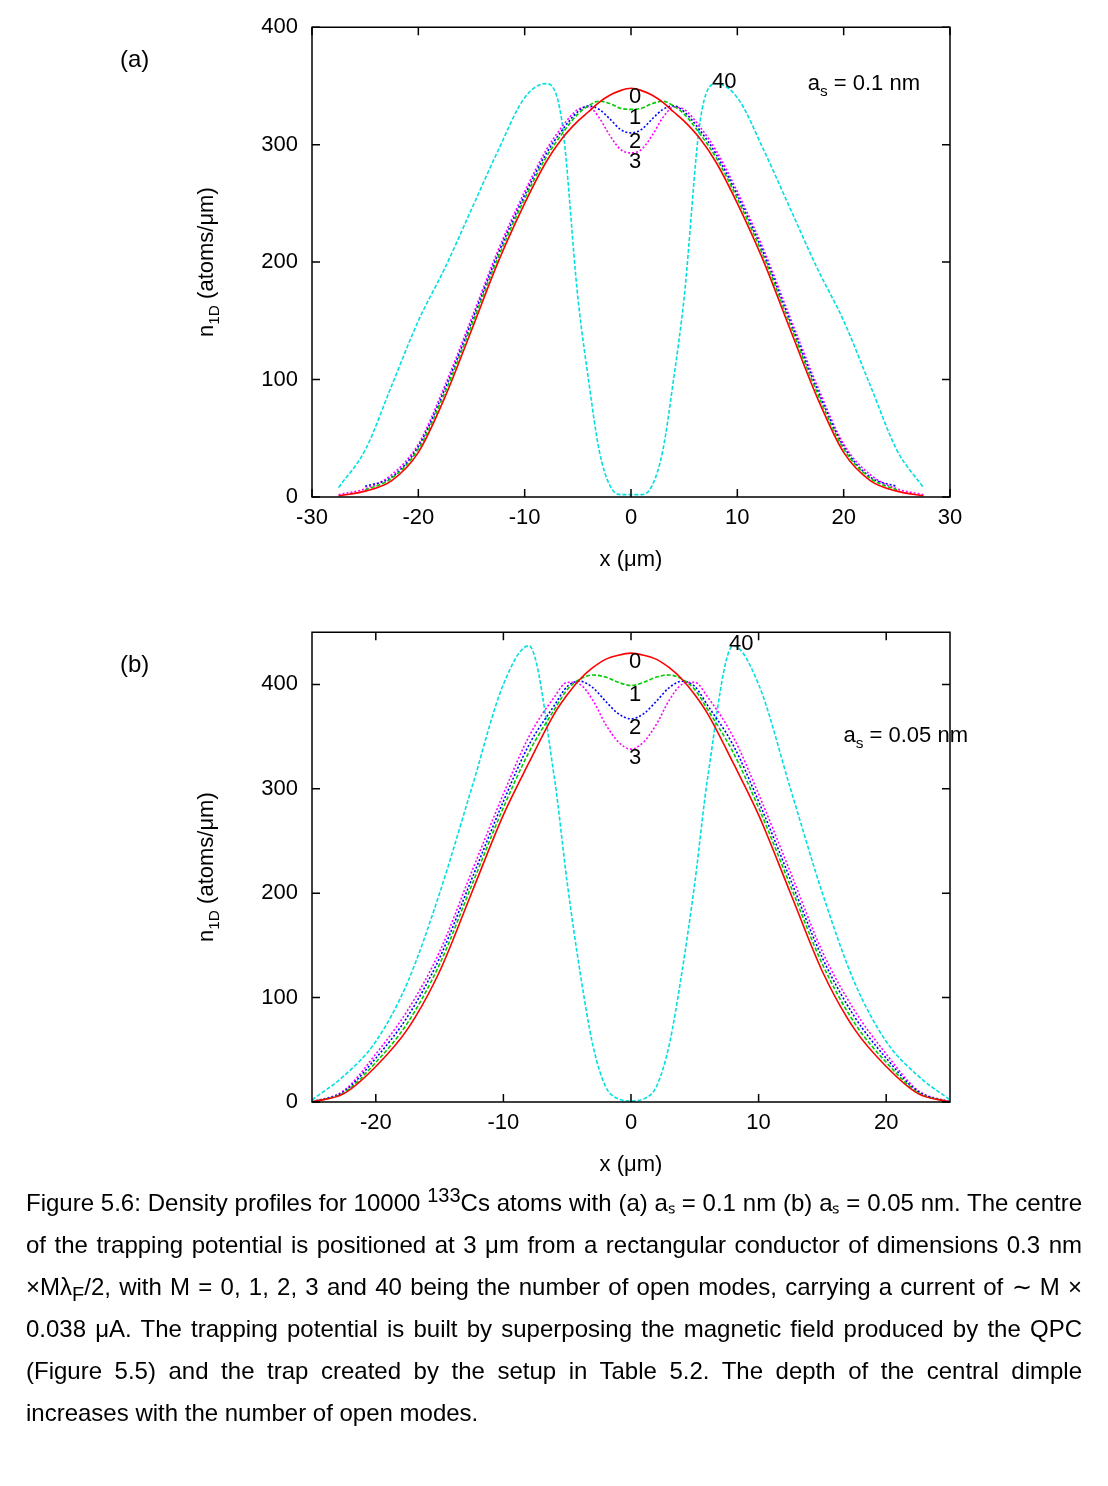 The height and width of the screenshot is (1486, 1108). I want to click on series-label: 2, so click(635, 726).